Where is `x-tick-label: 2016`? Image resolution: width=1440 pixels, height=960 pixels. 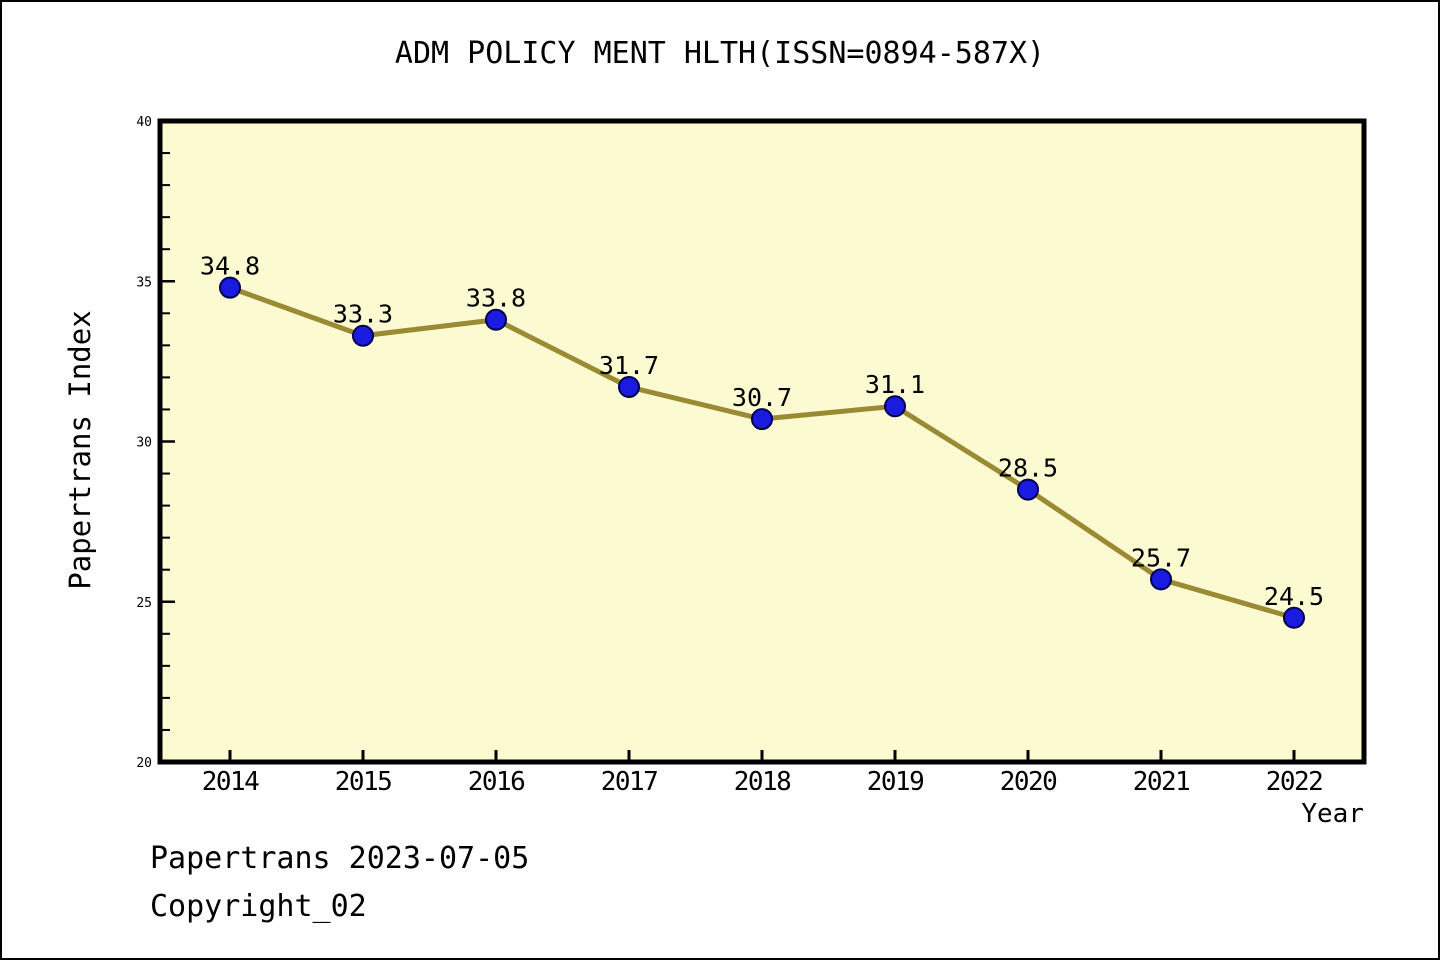
x-tick-label: 2016 is located at coordinates (496, 782).